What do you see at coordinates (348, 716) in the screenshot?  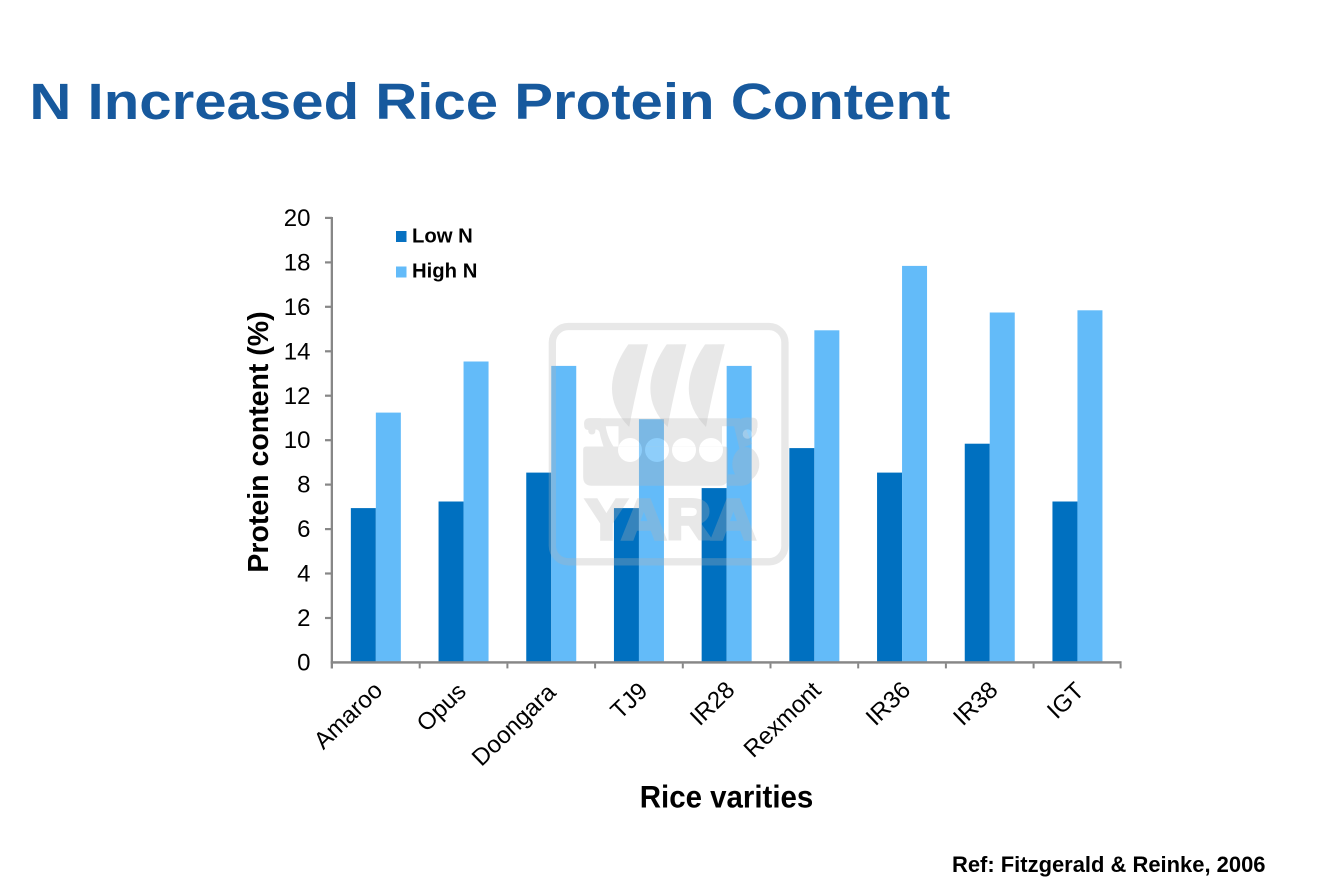 I see `svg-text: Amaroo` at bounding box center [348, 716].